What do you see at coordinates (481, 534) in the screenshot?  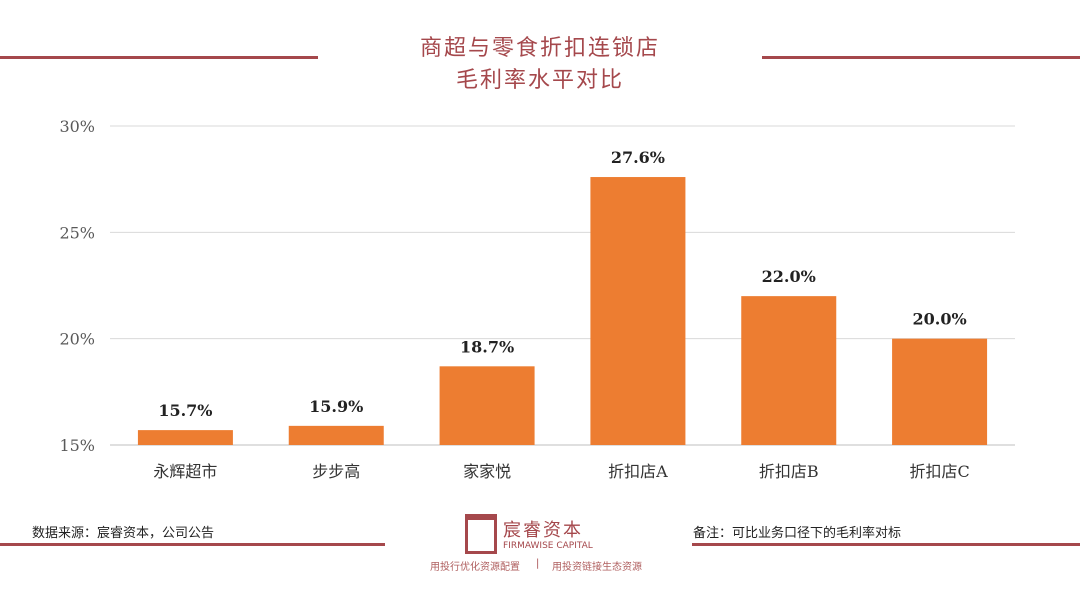 I see `logo-mark-icon` at bounding box center [481, 534].